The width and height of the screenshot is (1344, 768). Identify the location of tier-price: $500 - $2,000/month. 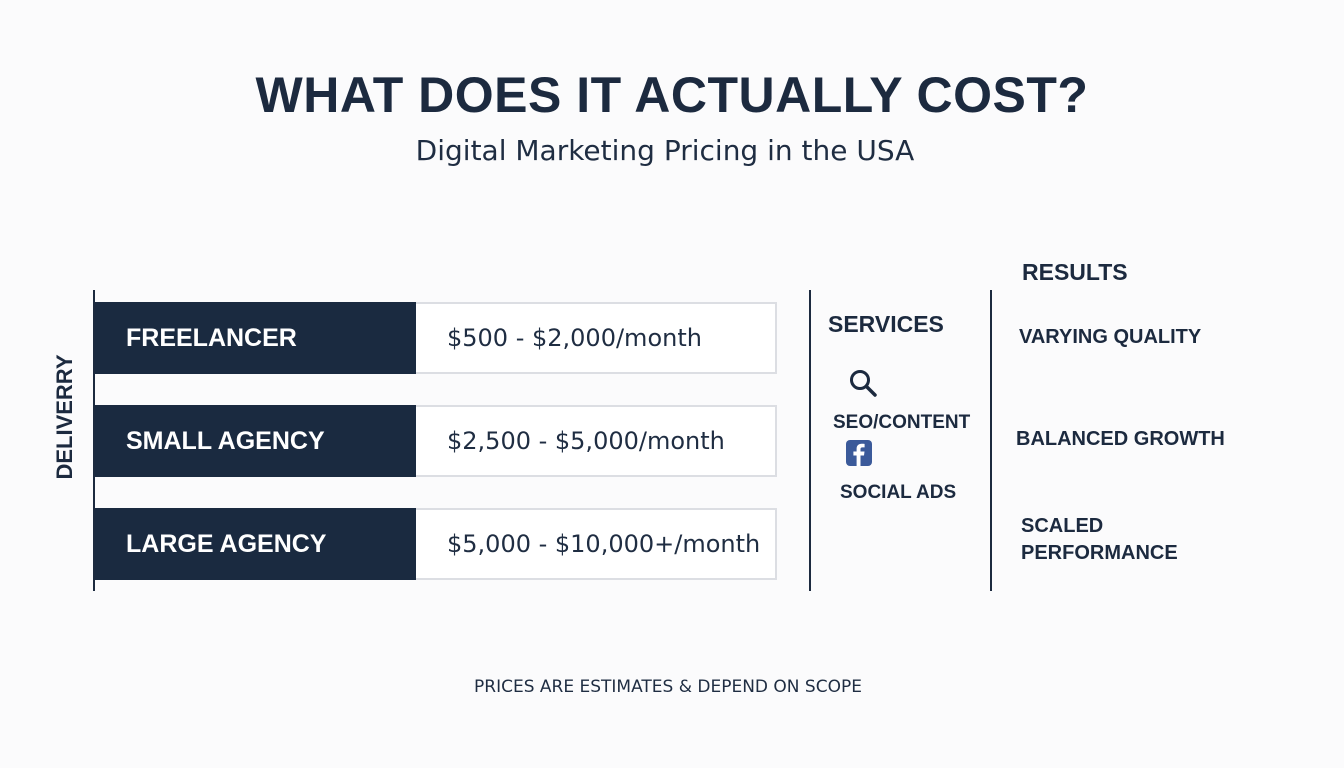
(596, 338).